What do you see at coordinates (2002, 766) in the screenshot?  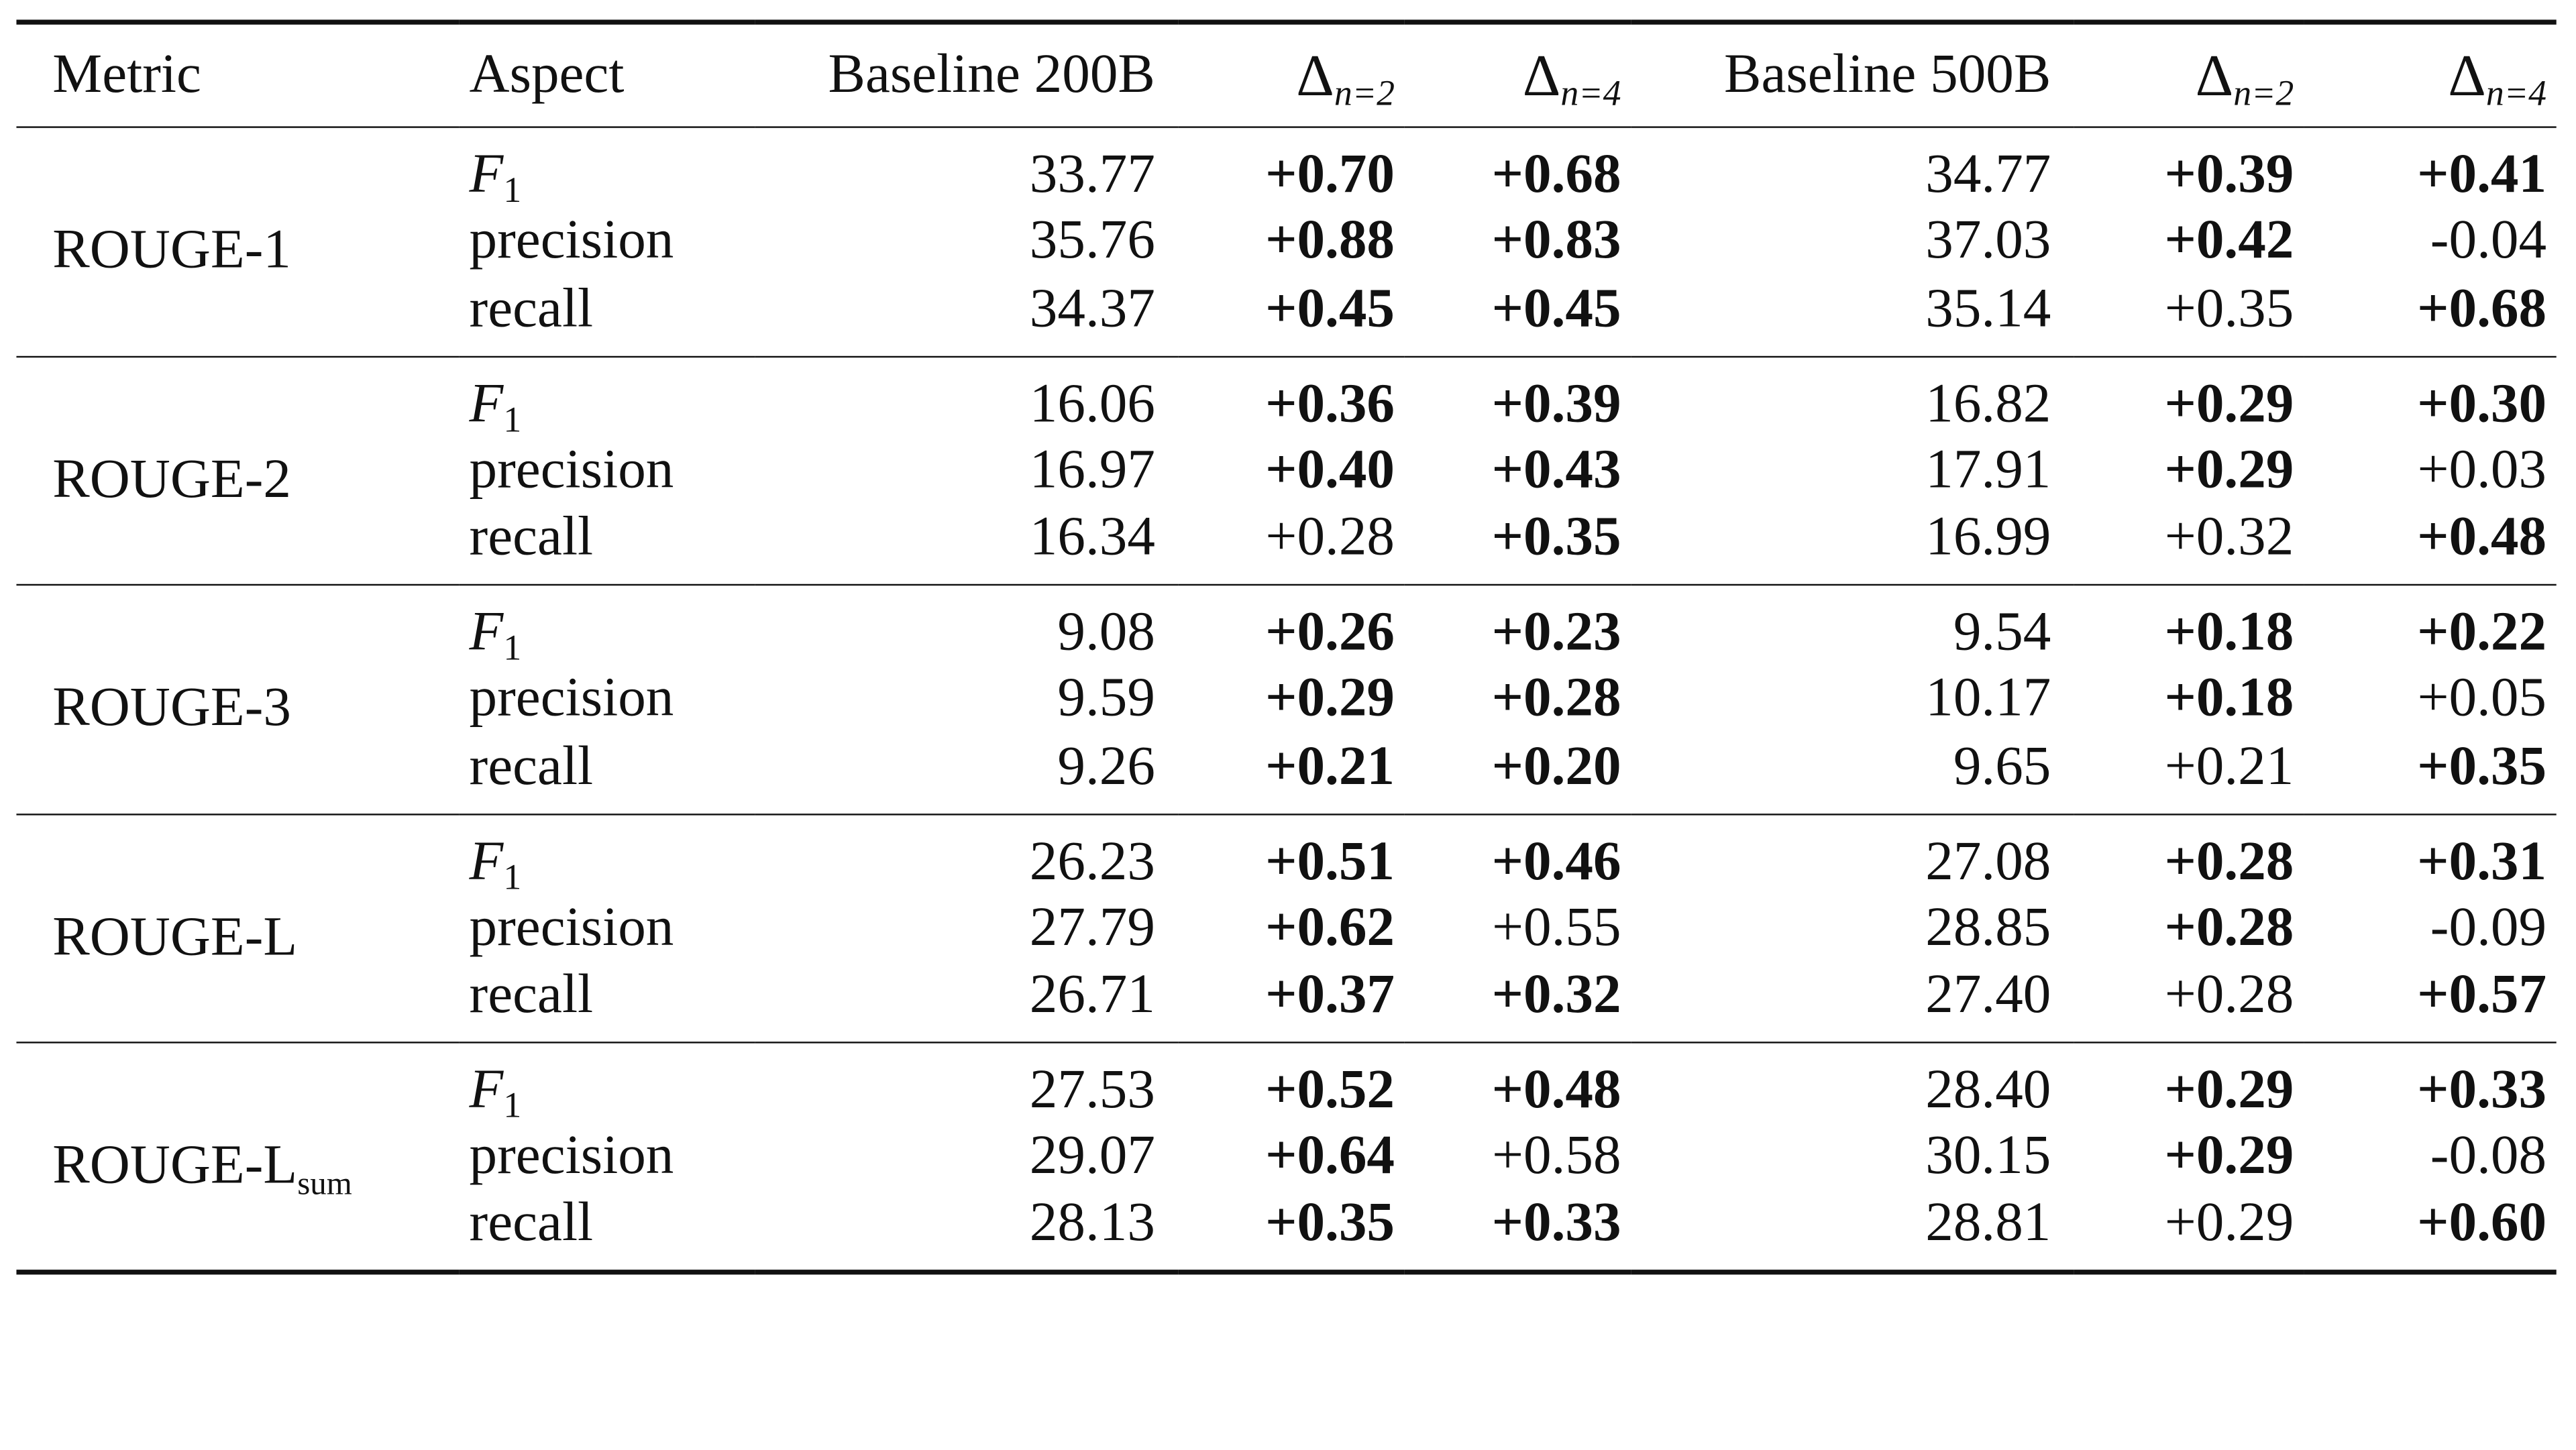 I see `baseline-500b-cell: 9.65` at bounding box center [2002, 766].